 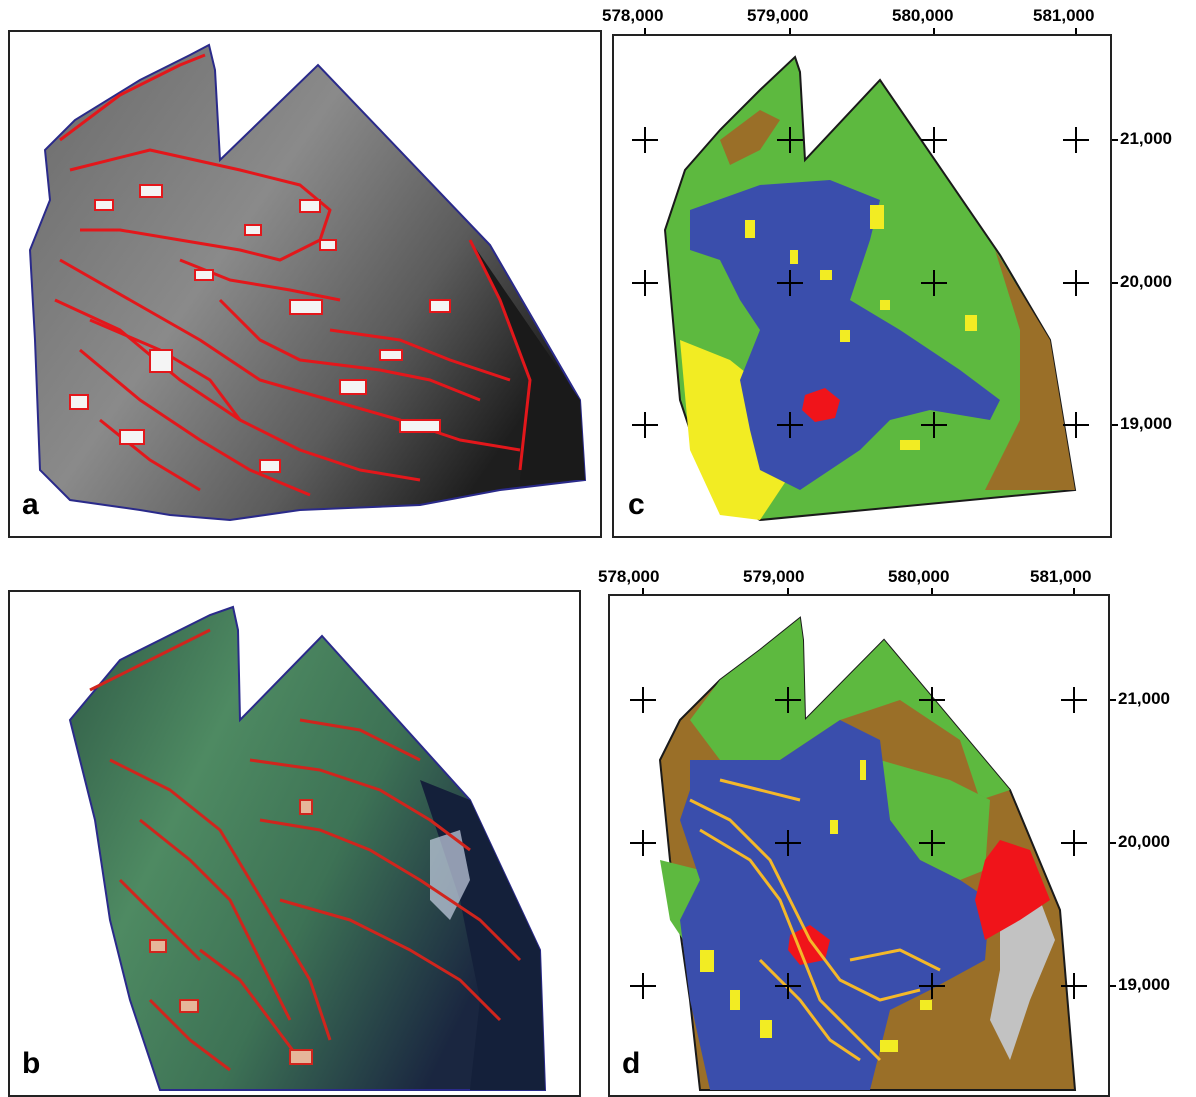 What do you see at coordinates (631, 1063) in the screenshot?
I see `panel-d-letter: d` at bounding box center [631, 1063].